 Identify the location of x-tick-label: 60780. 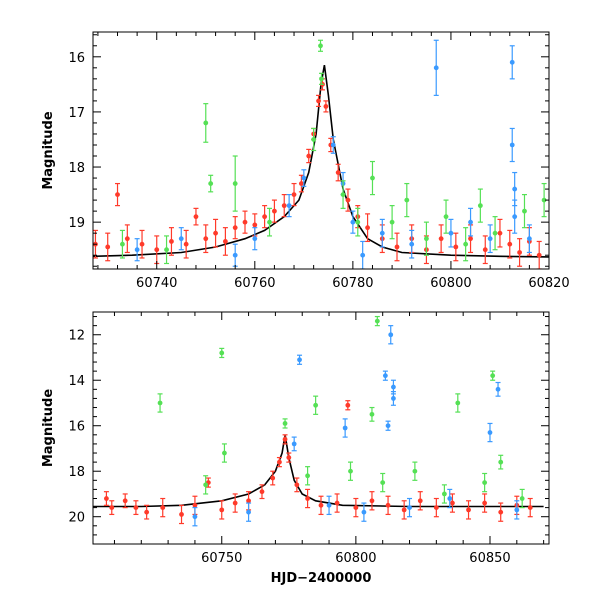
(352, 283).